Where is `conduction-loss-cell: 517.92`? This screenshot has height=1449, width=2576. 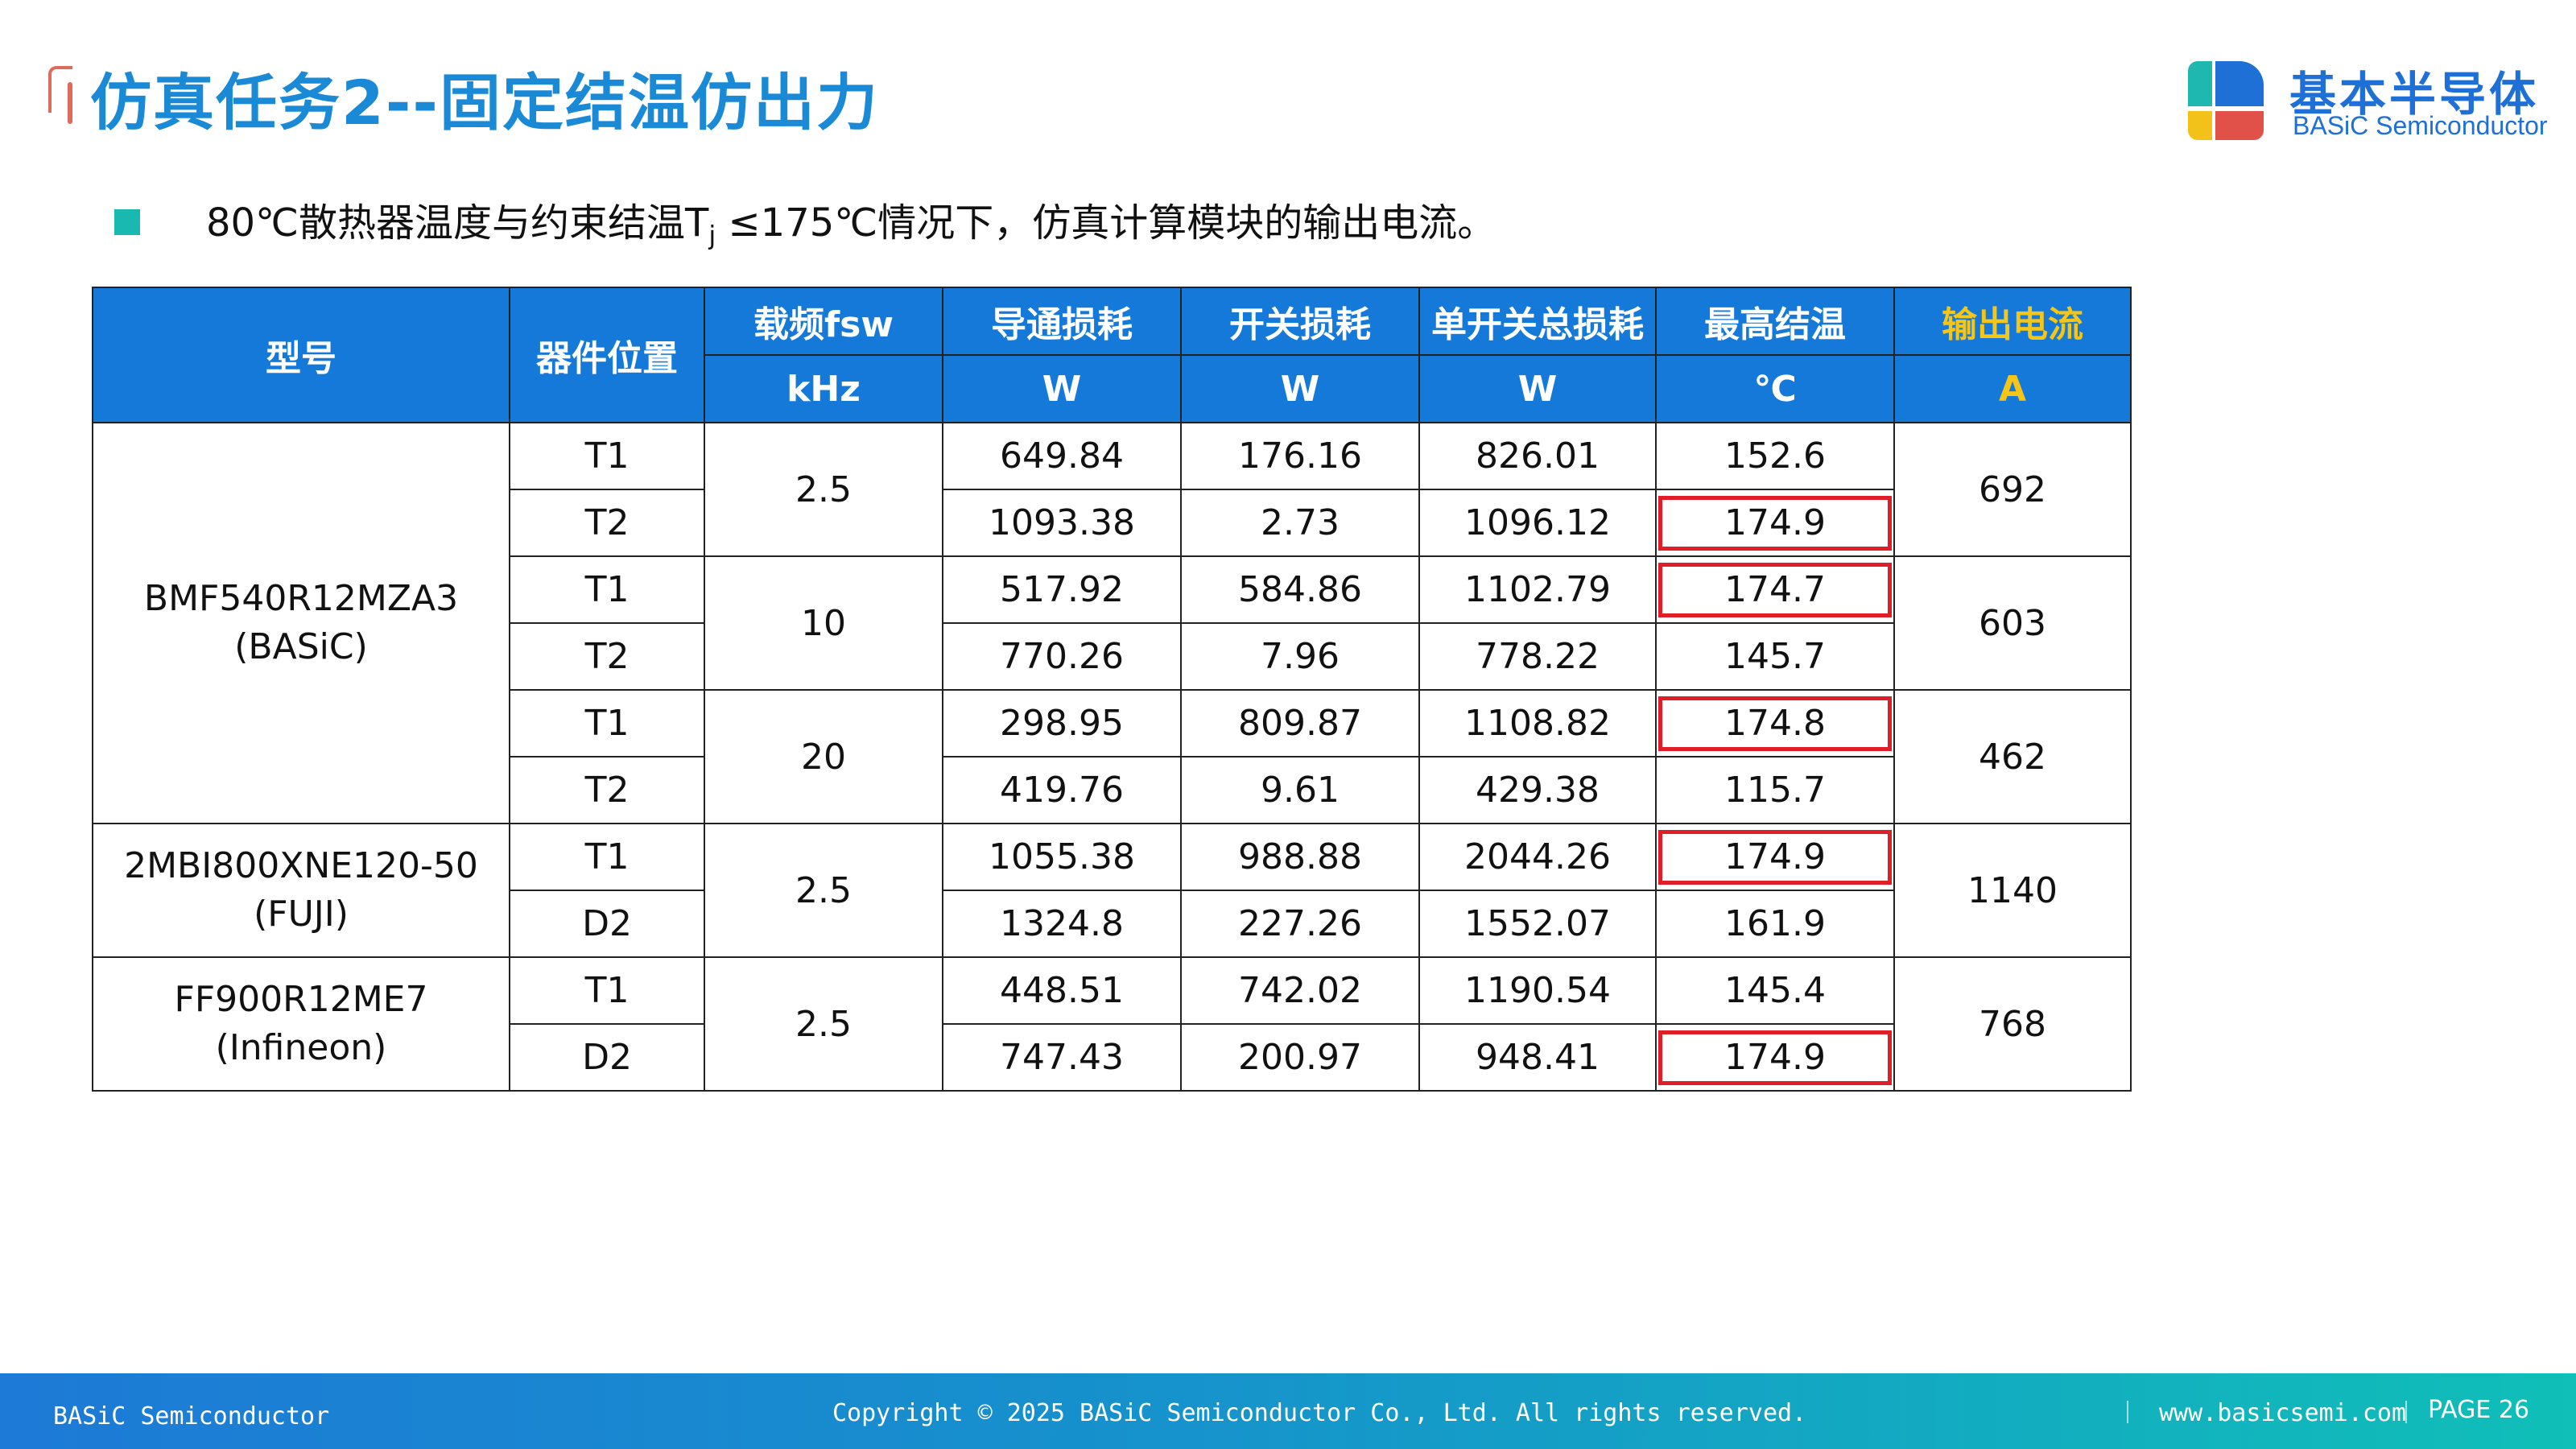 conduction-loss-cell: 517.92 is located at coordinates (1062, 589).